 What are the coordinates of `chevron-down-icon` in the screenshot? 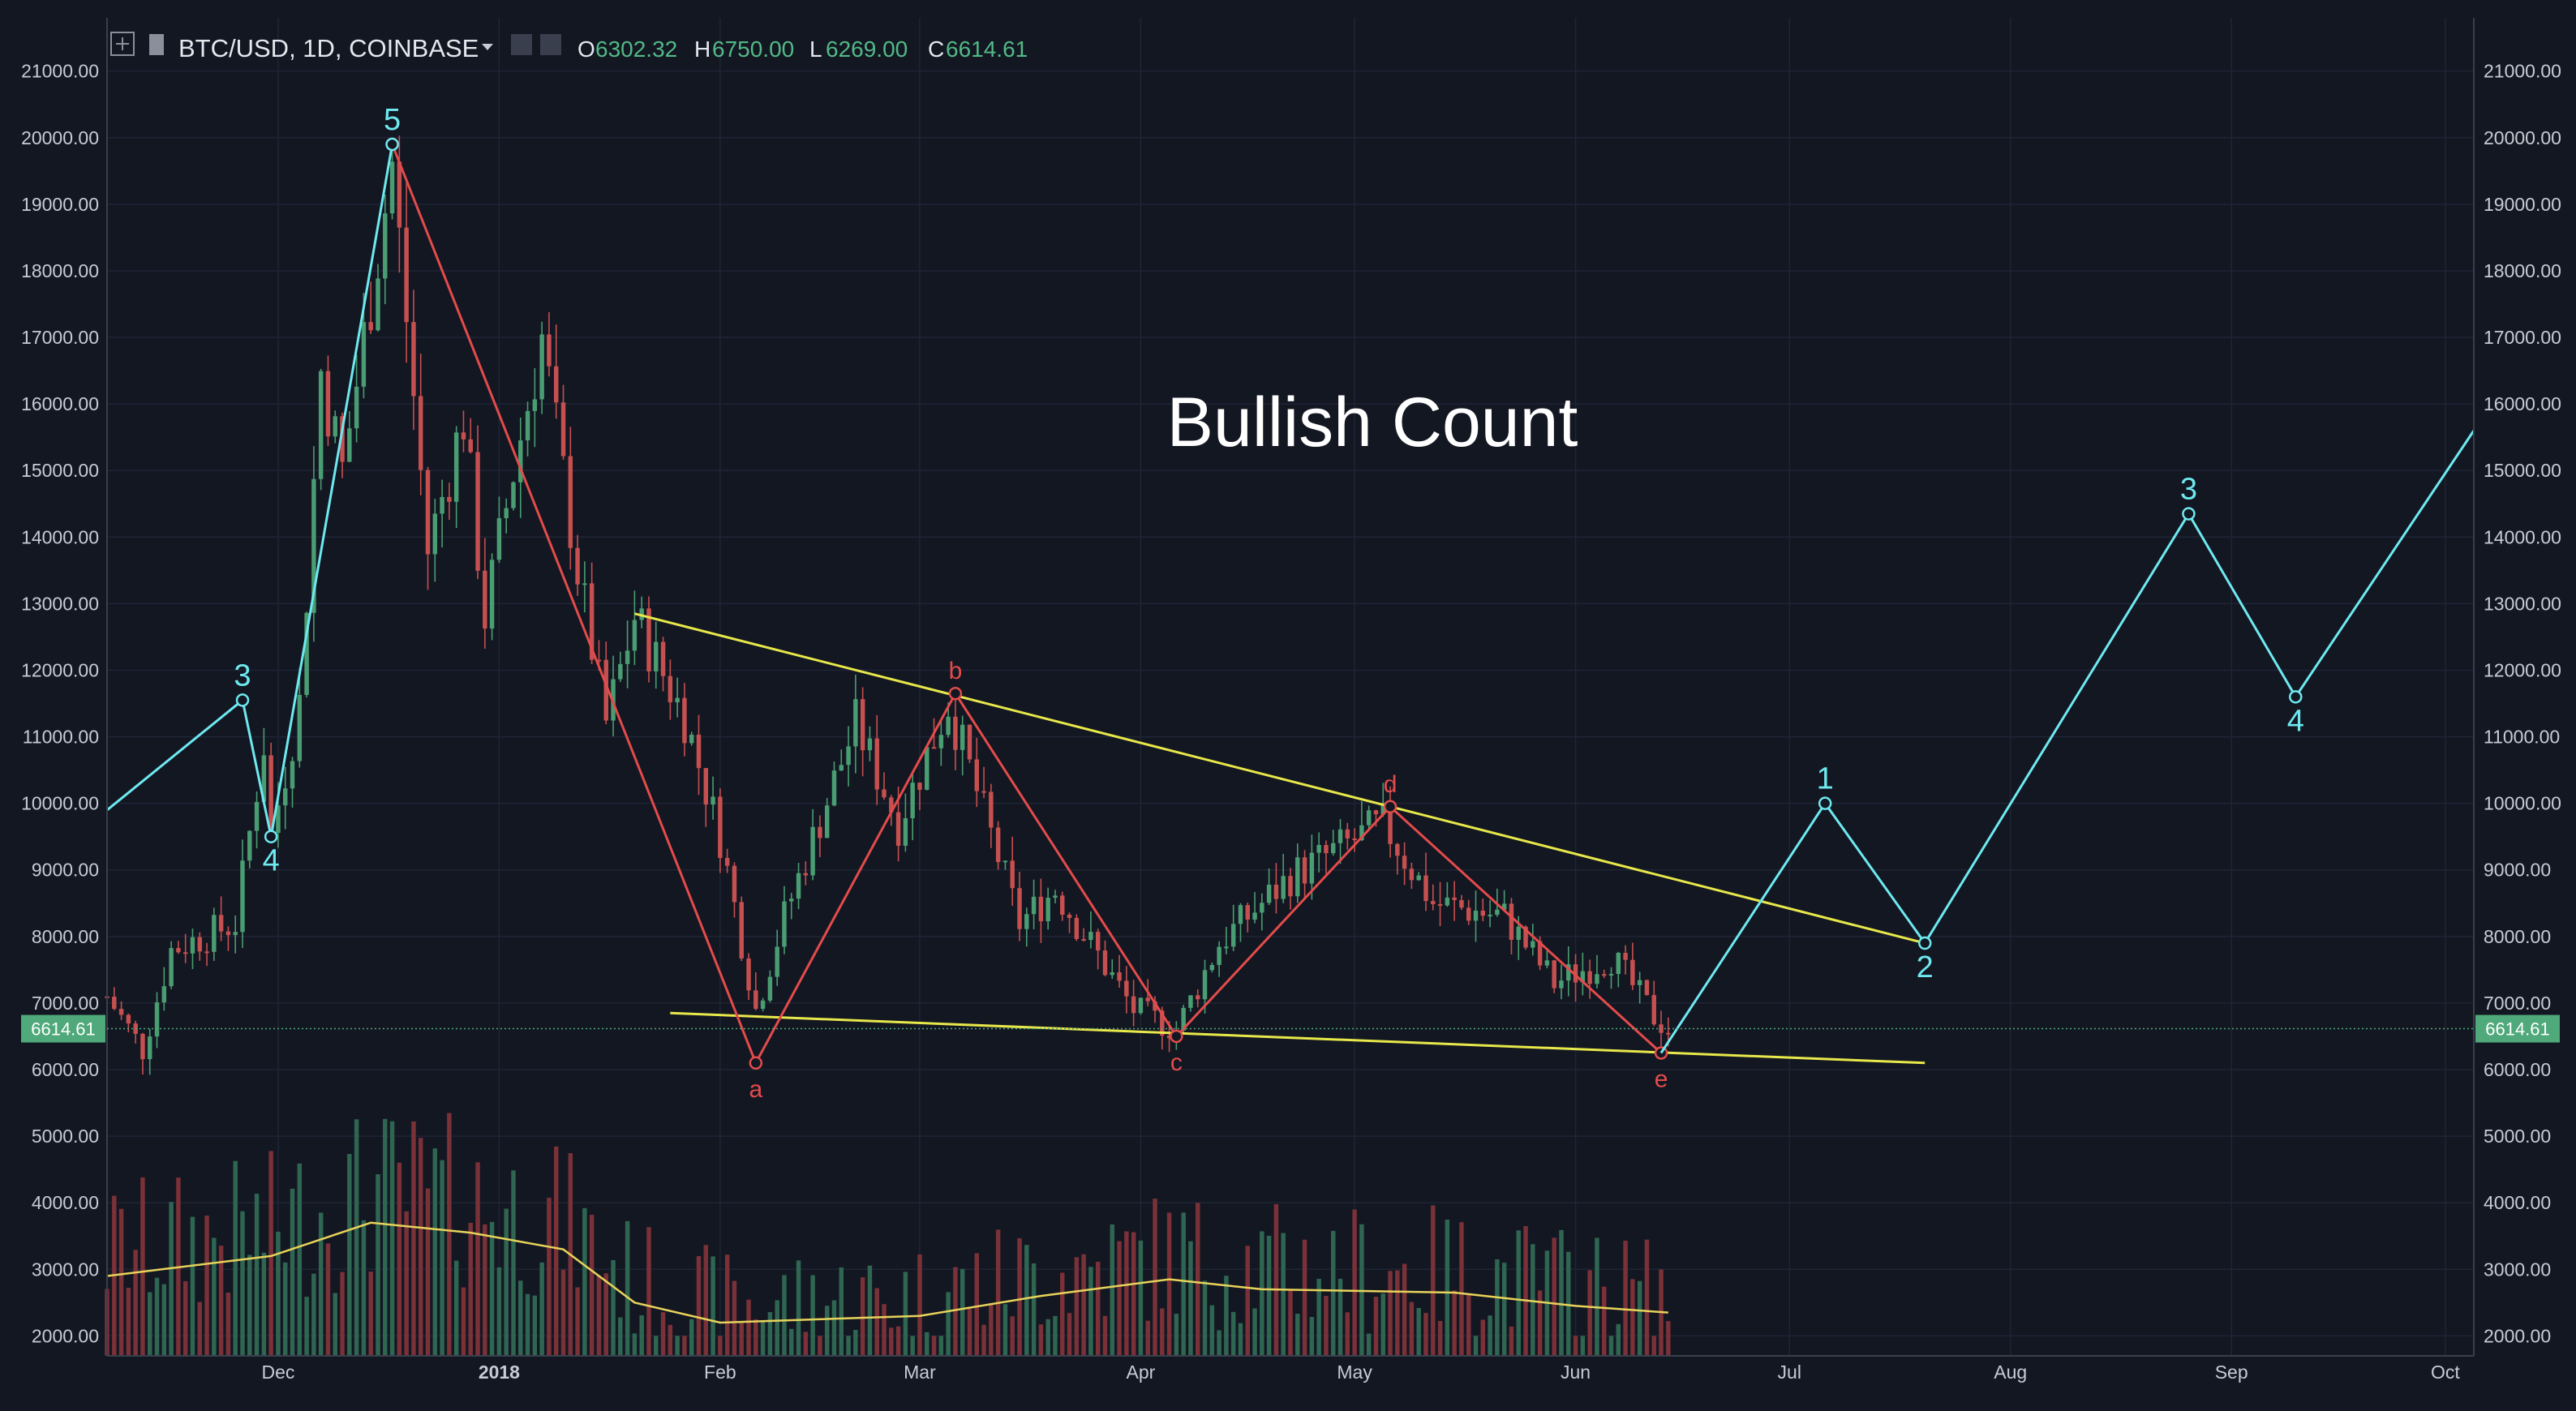 It's located at (488, 47).